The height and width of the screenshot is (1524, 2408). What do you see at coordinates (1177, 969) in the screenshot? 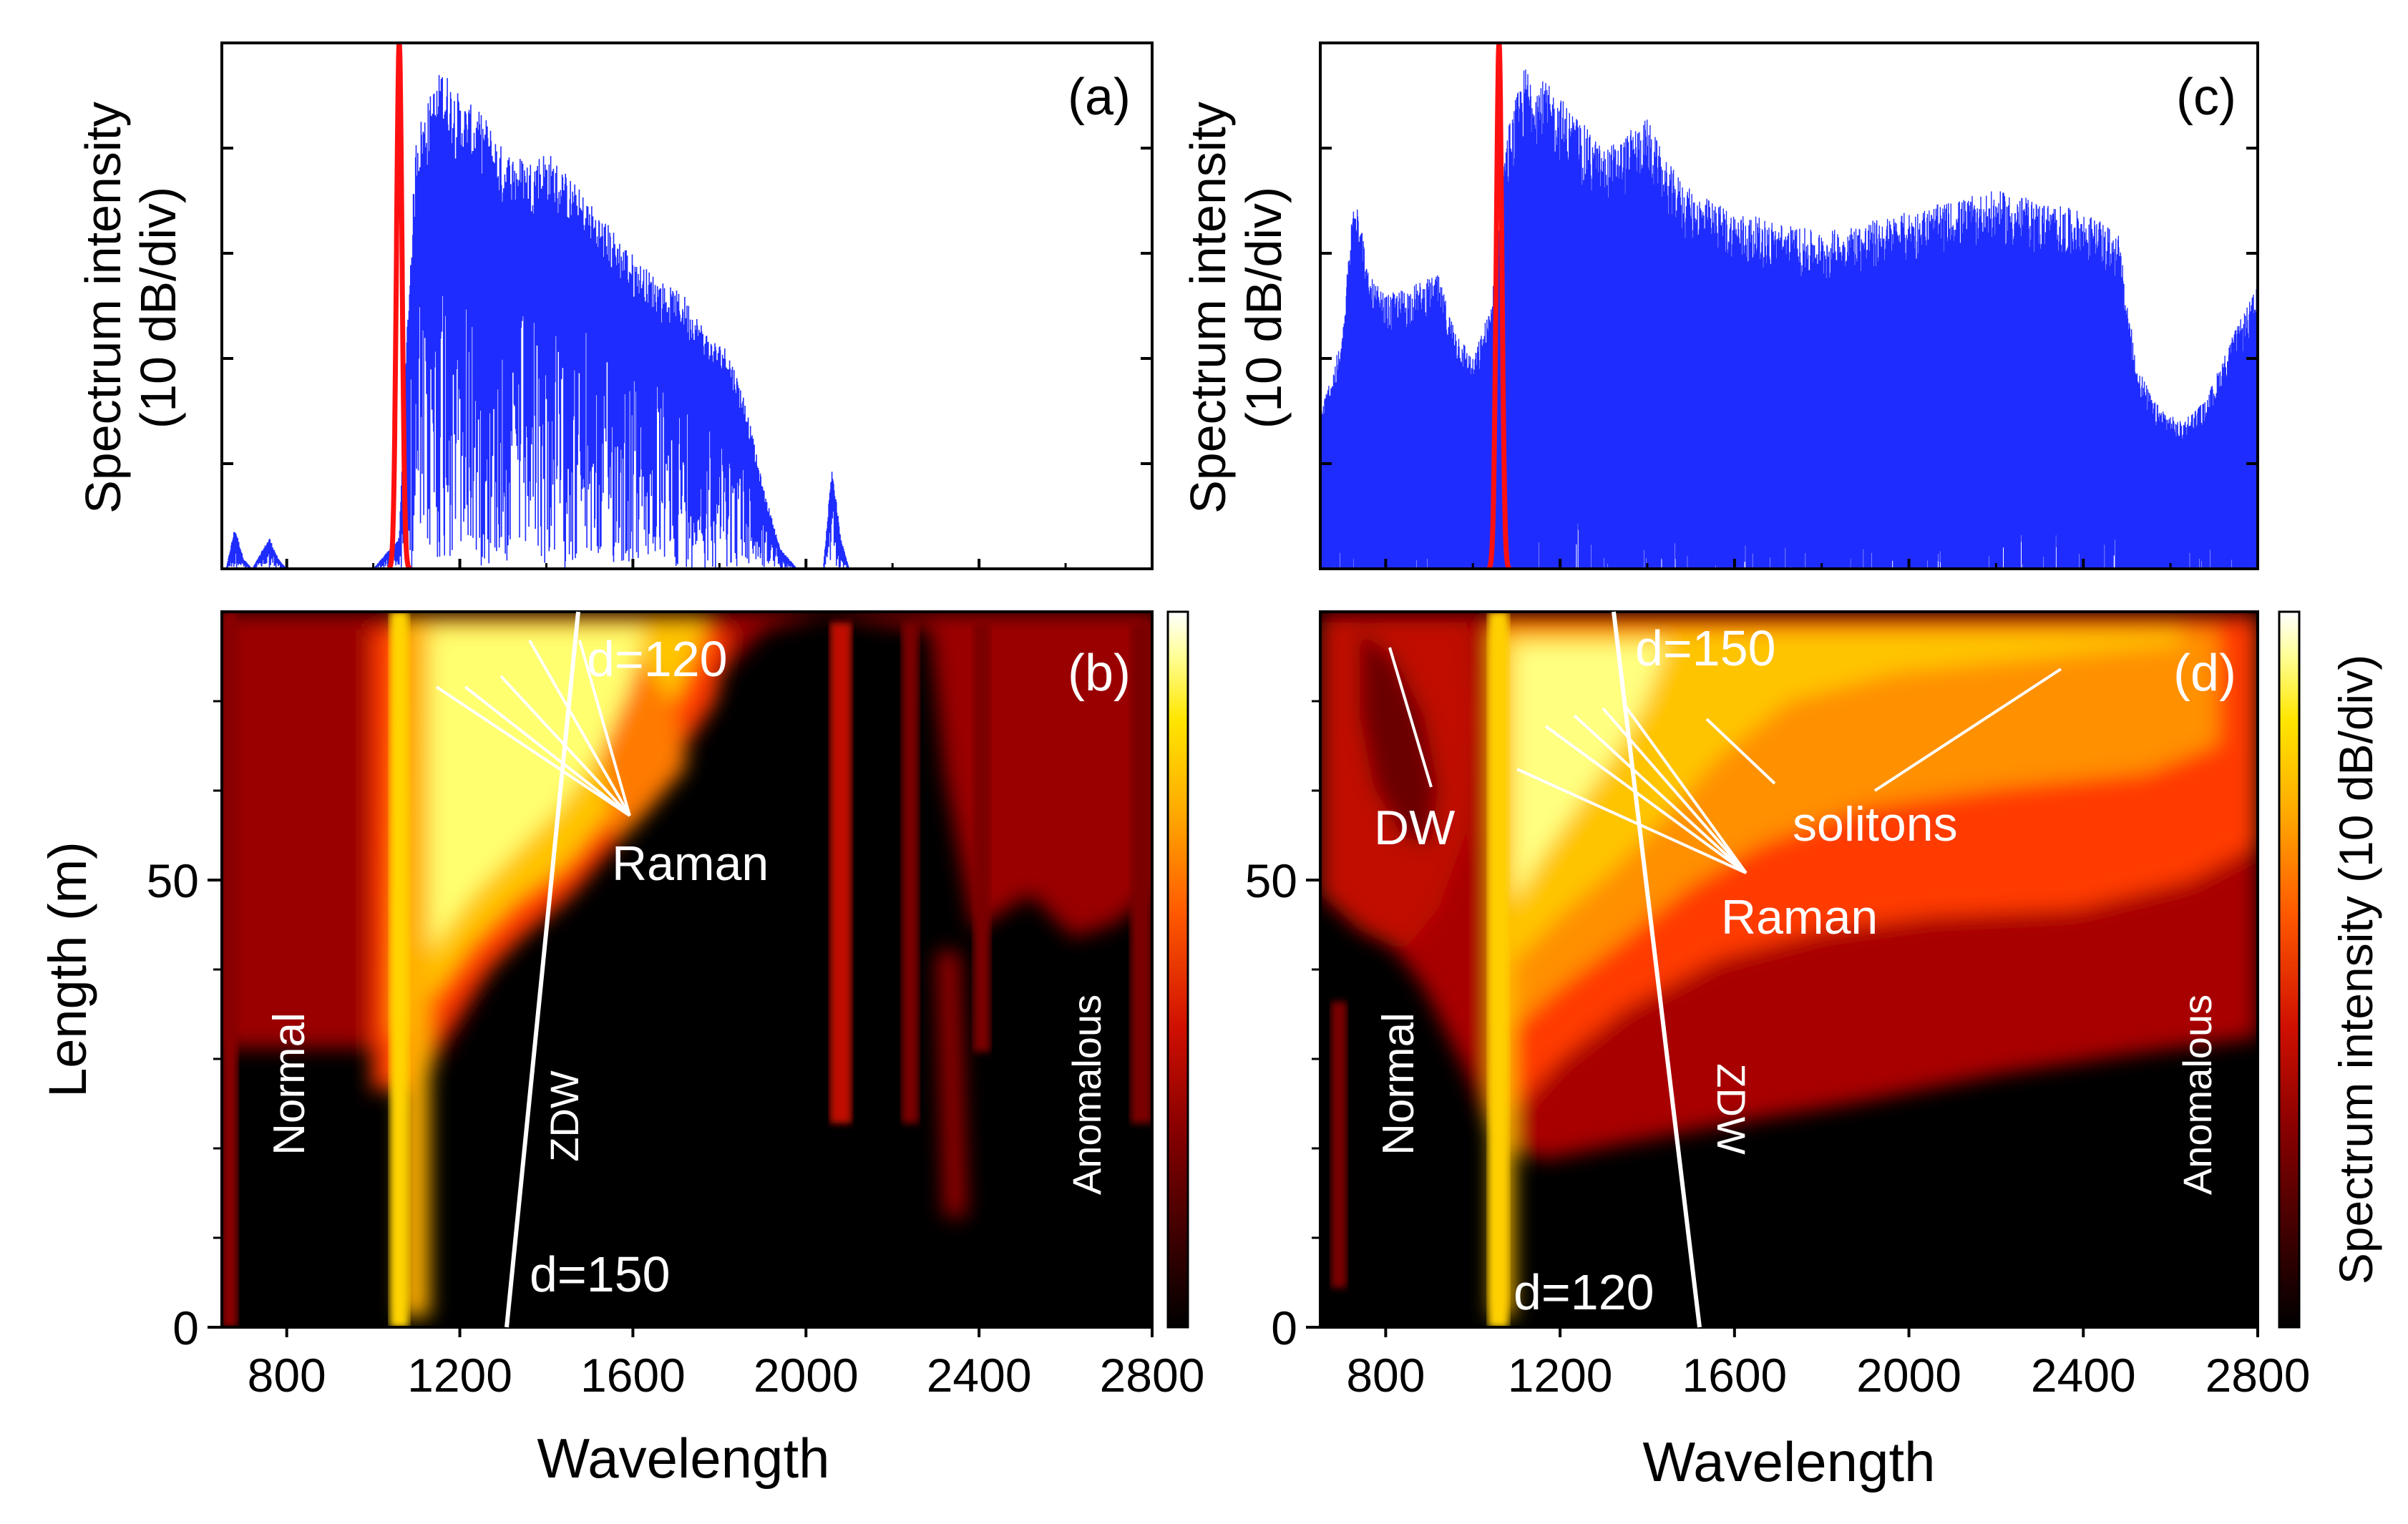
I see `b-colorbar` at bounding box center [1177, 969].